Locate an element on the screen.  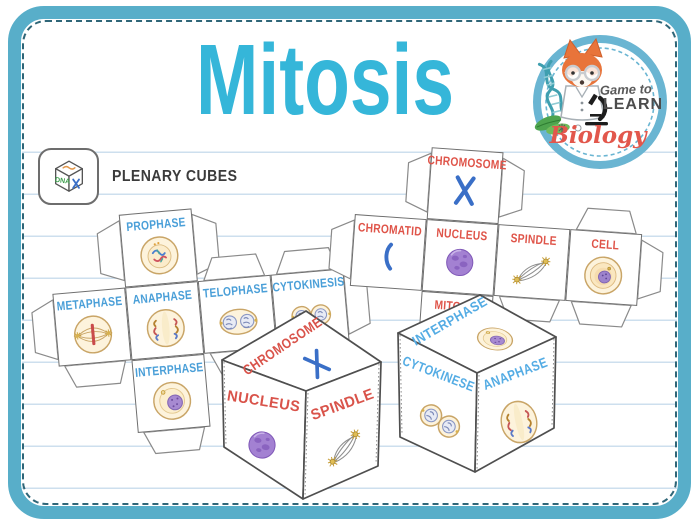
page-title: Mitosis is located at coordinates (325, 80).